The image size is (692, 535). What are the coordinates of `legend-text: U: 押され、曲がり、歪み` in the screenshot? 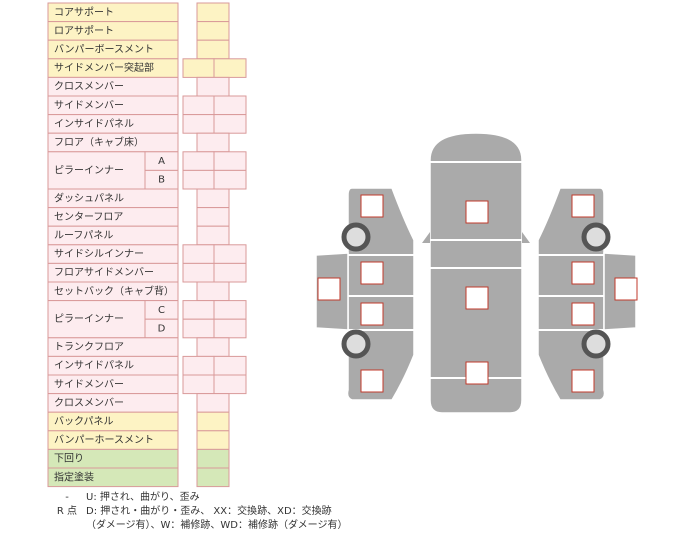 It's located at (143, 496).